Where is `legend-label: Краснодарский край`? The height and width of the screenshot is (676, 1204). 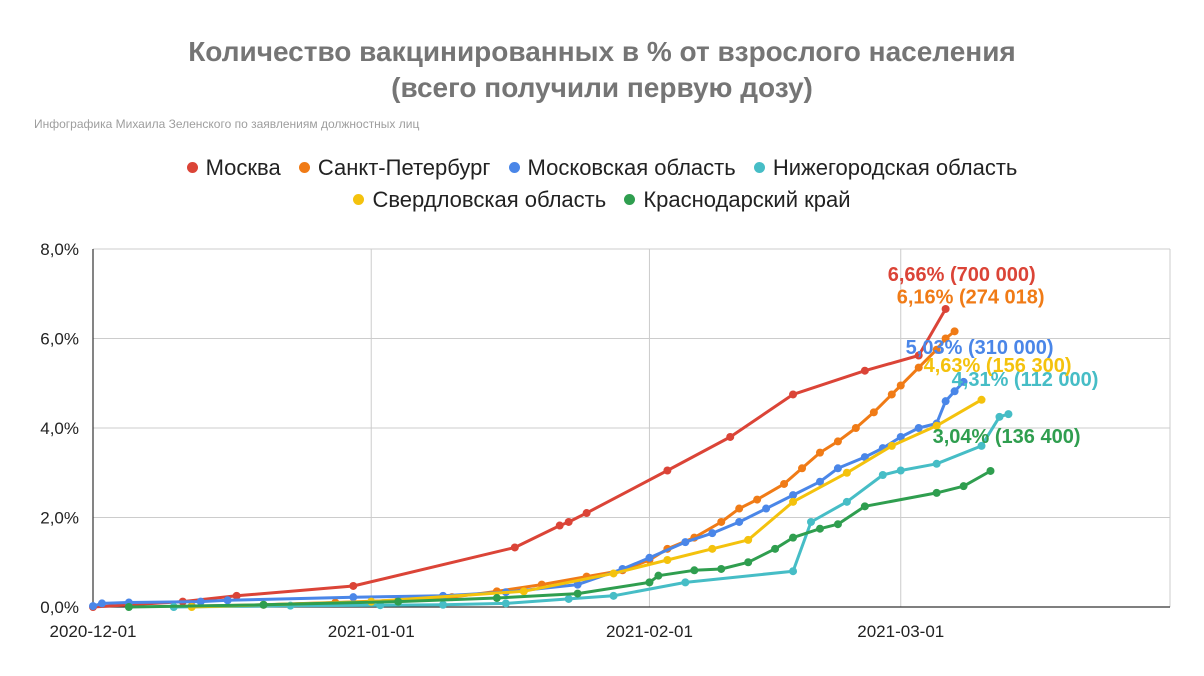
legend-label: Краснодарский край is located at coordinates (747, 199).